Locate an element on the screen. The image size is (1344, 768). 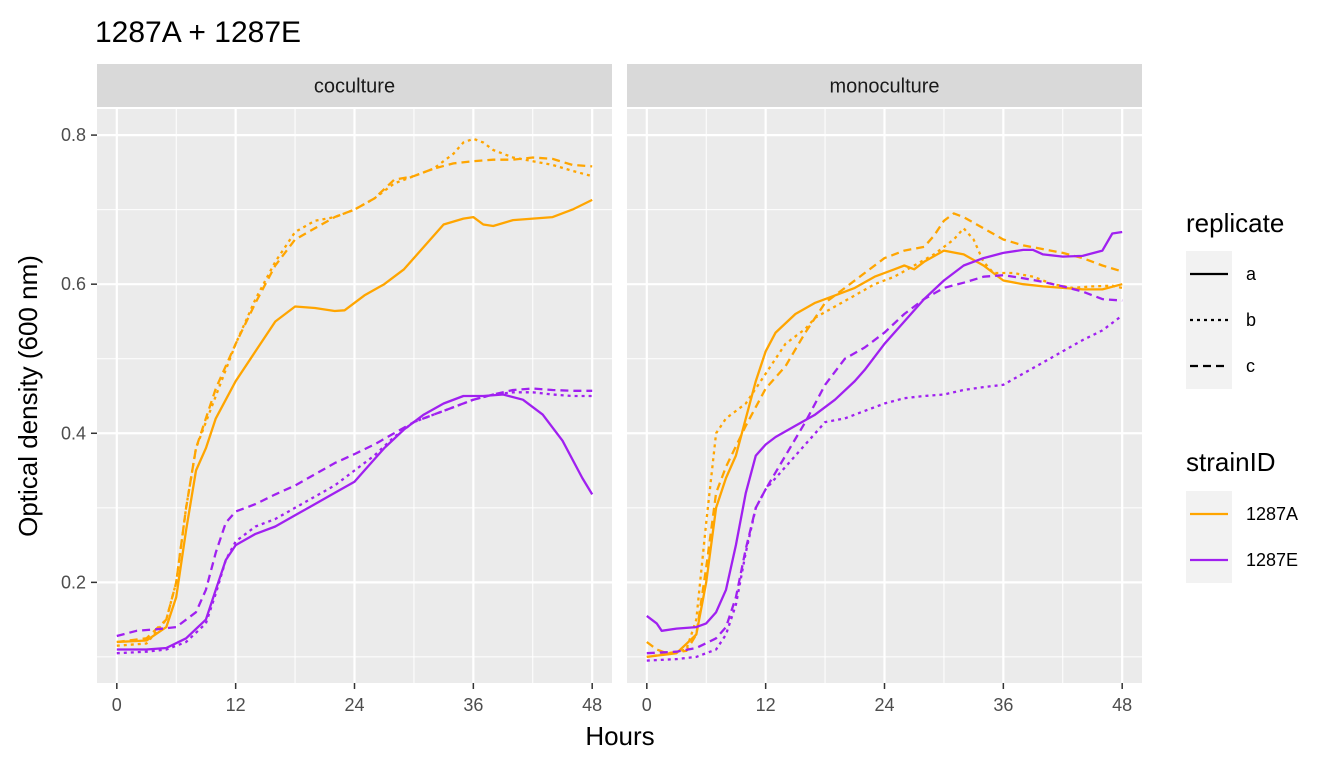
legend-replicate-keys: a b c is located at coordinates (1221, 320).